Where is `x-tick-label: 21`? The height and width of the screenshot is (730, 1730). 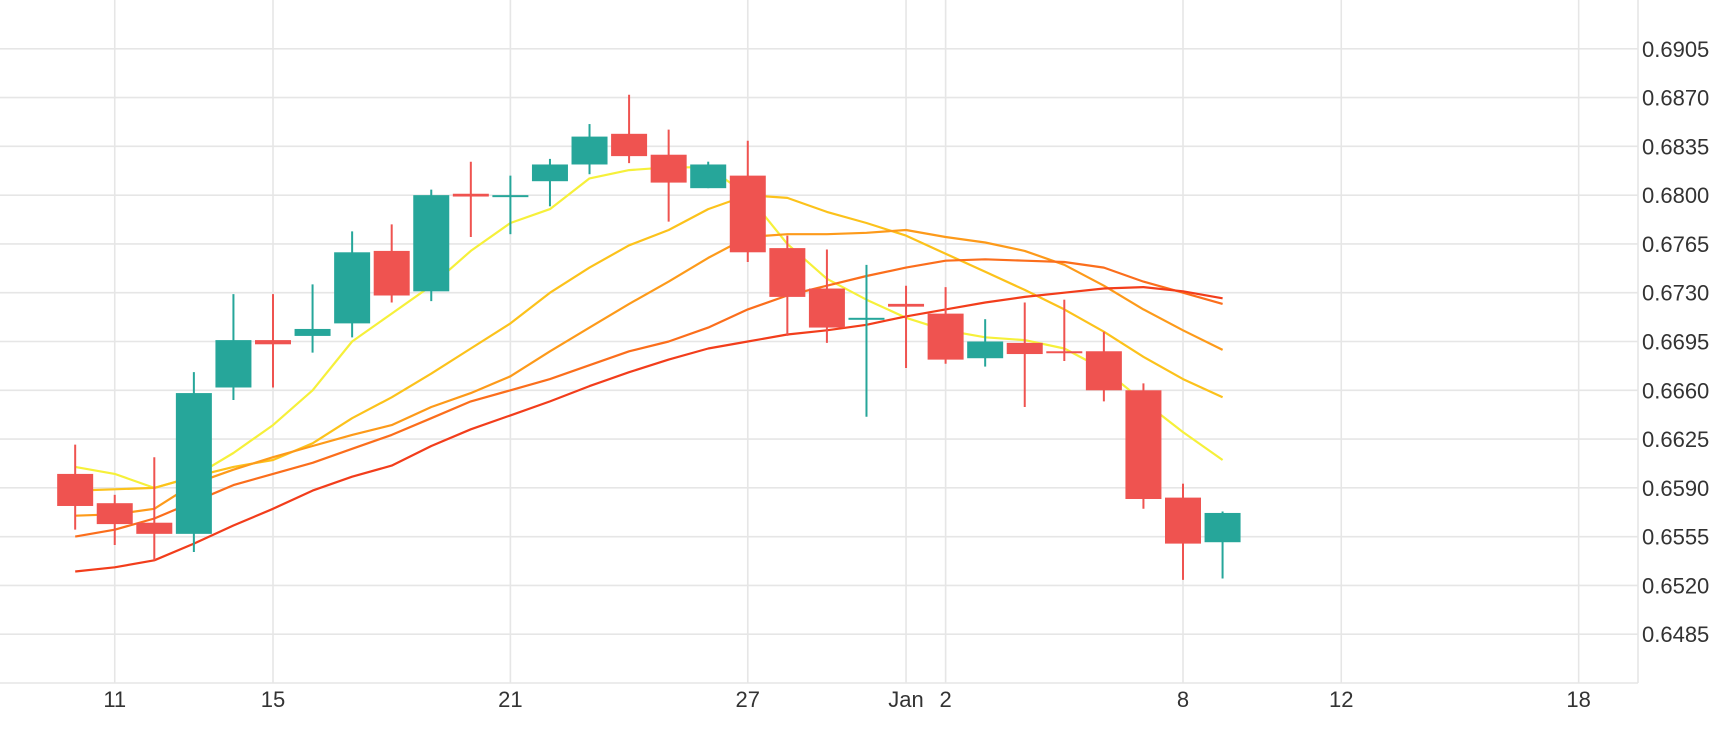 x-tick-label: 21 is located at coordinates (510, 699).